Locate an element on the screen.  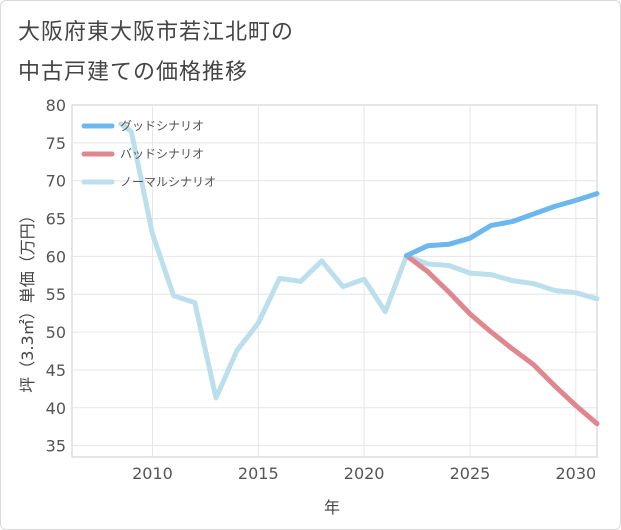
chart-title-line-2: 中古戸建ての価格推移 is located at coordinates (133, 72).